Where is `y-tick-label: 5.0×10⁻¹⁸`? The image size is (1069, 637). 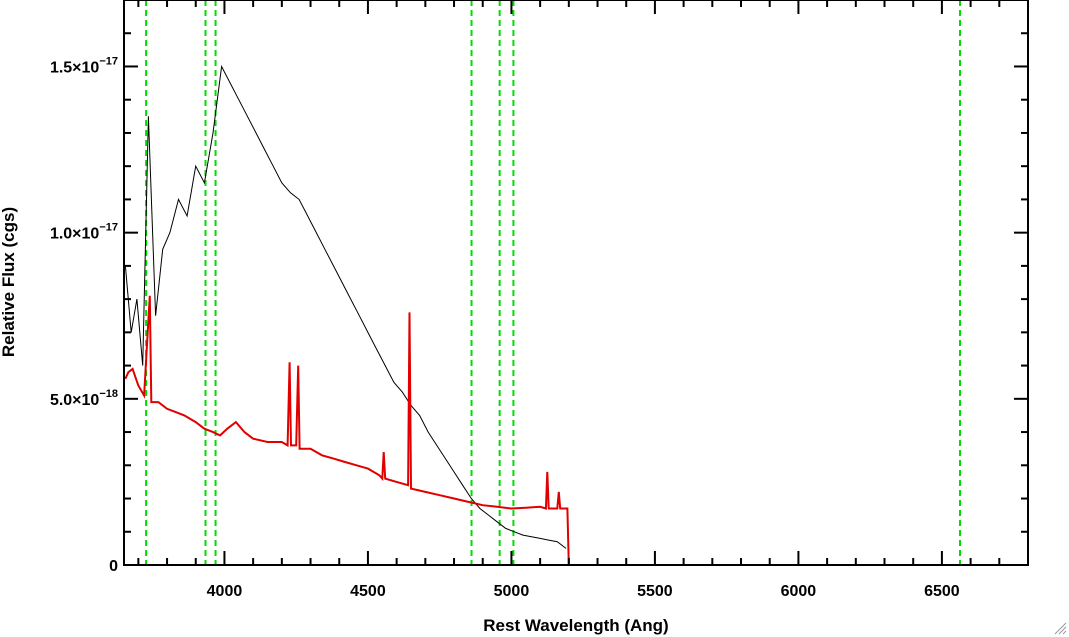 y-tick-label: 5.0×10⁻¹⁸ is located at coordinates (84, 398).